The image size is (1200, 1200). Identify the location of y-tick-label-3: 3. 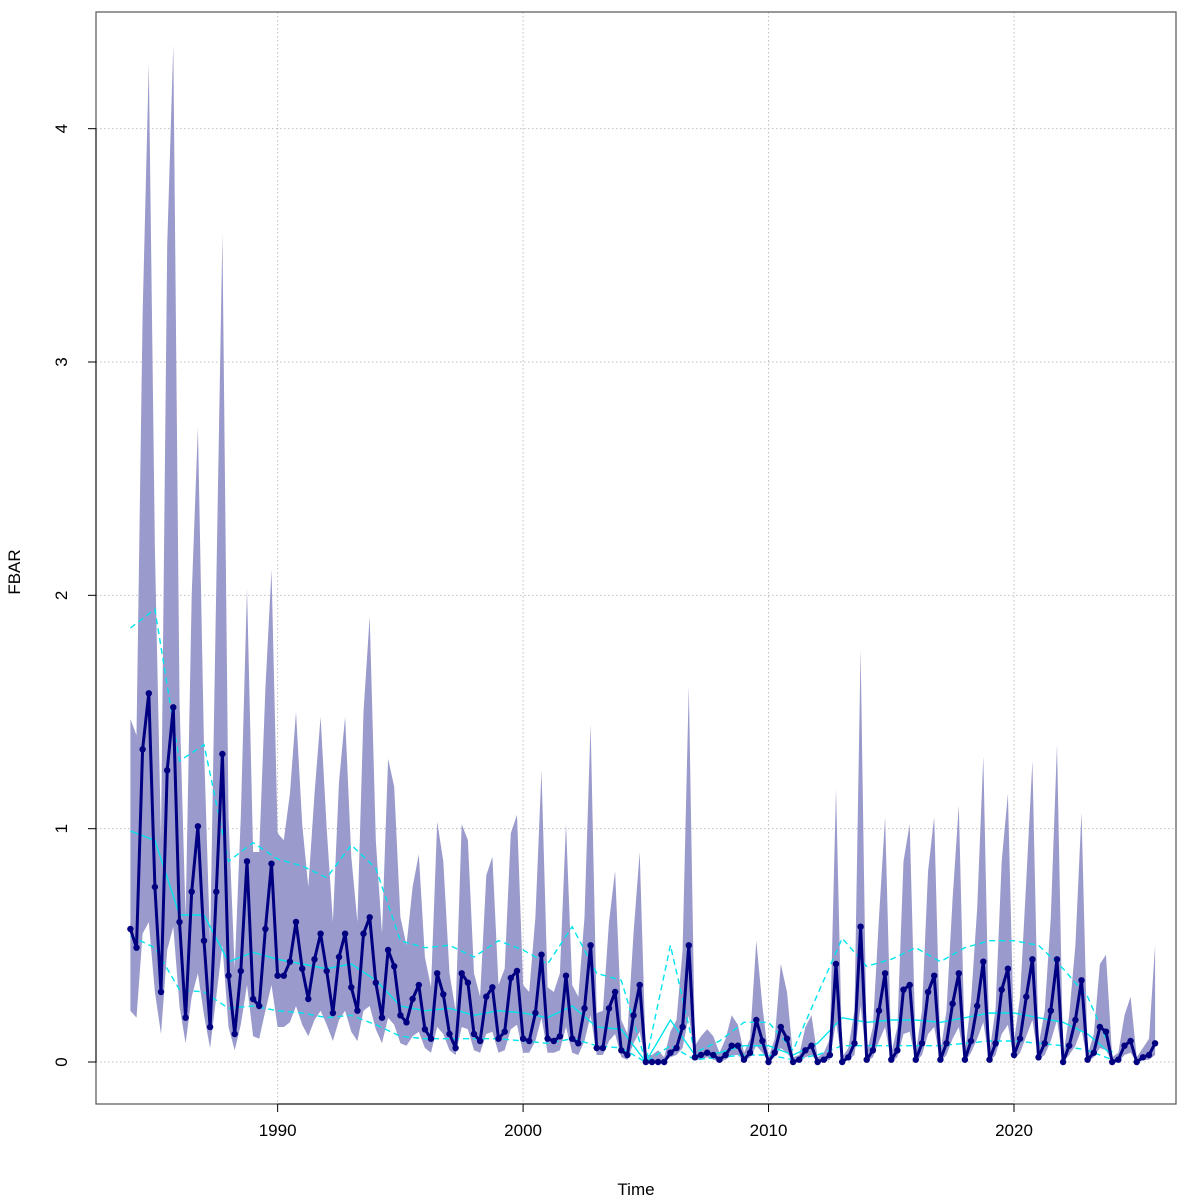
(61, 361).